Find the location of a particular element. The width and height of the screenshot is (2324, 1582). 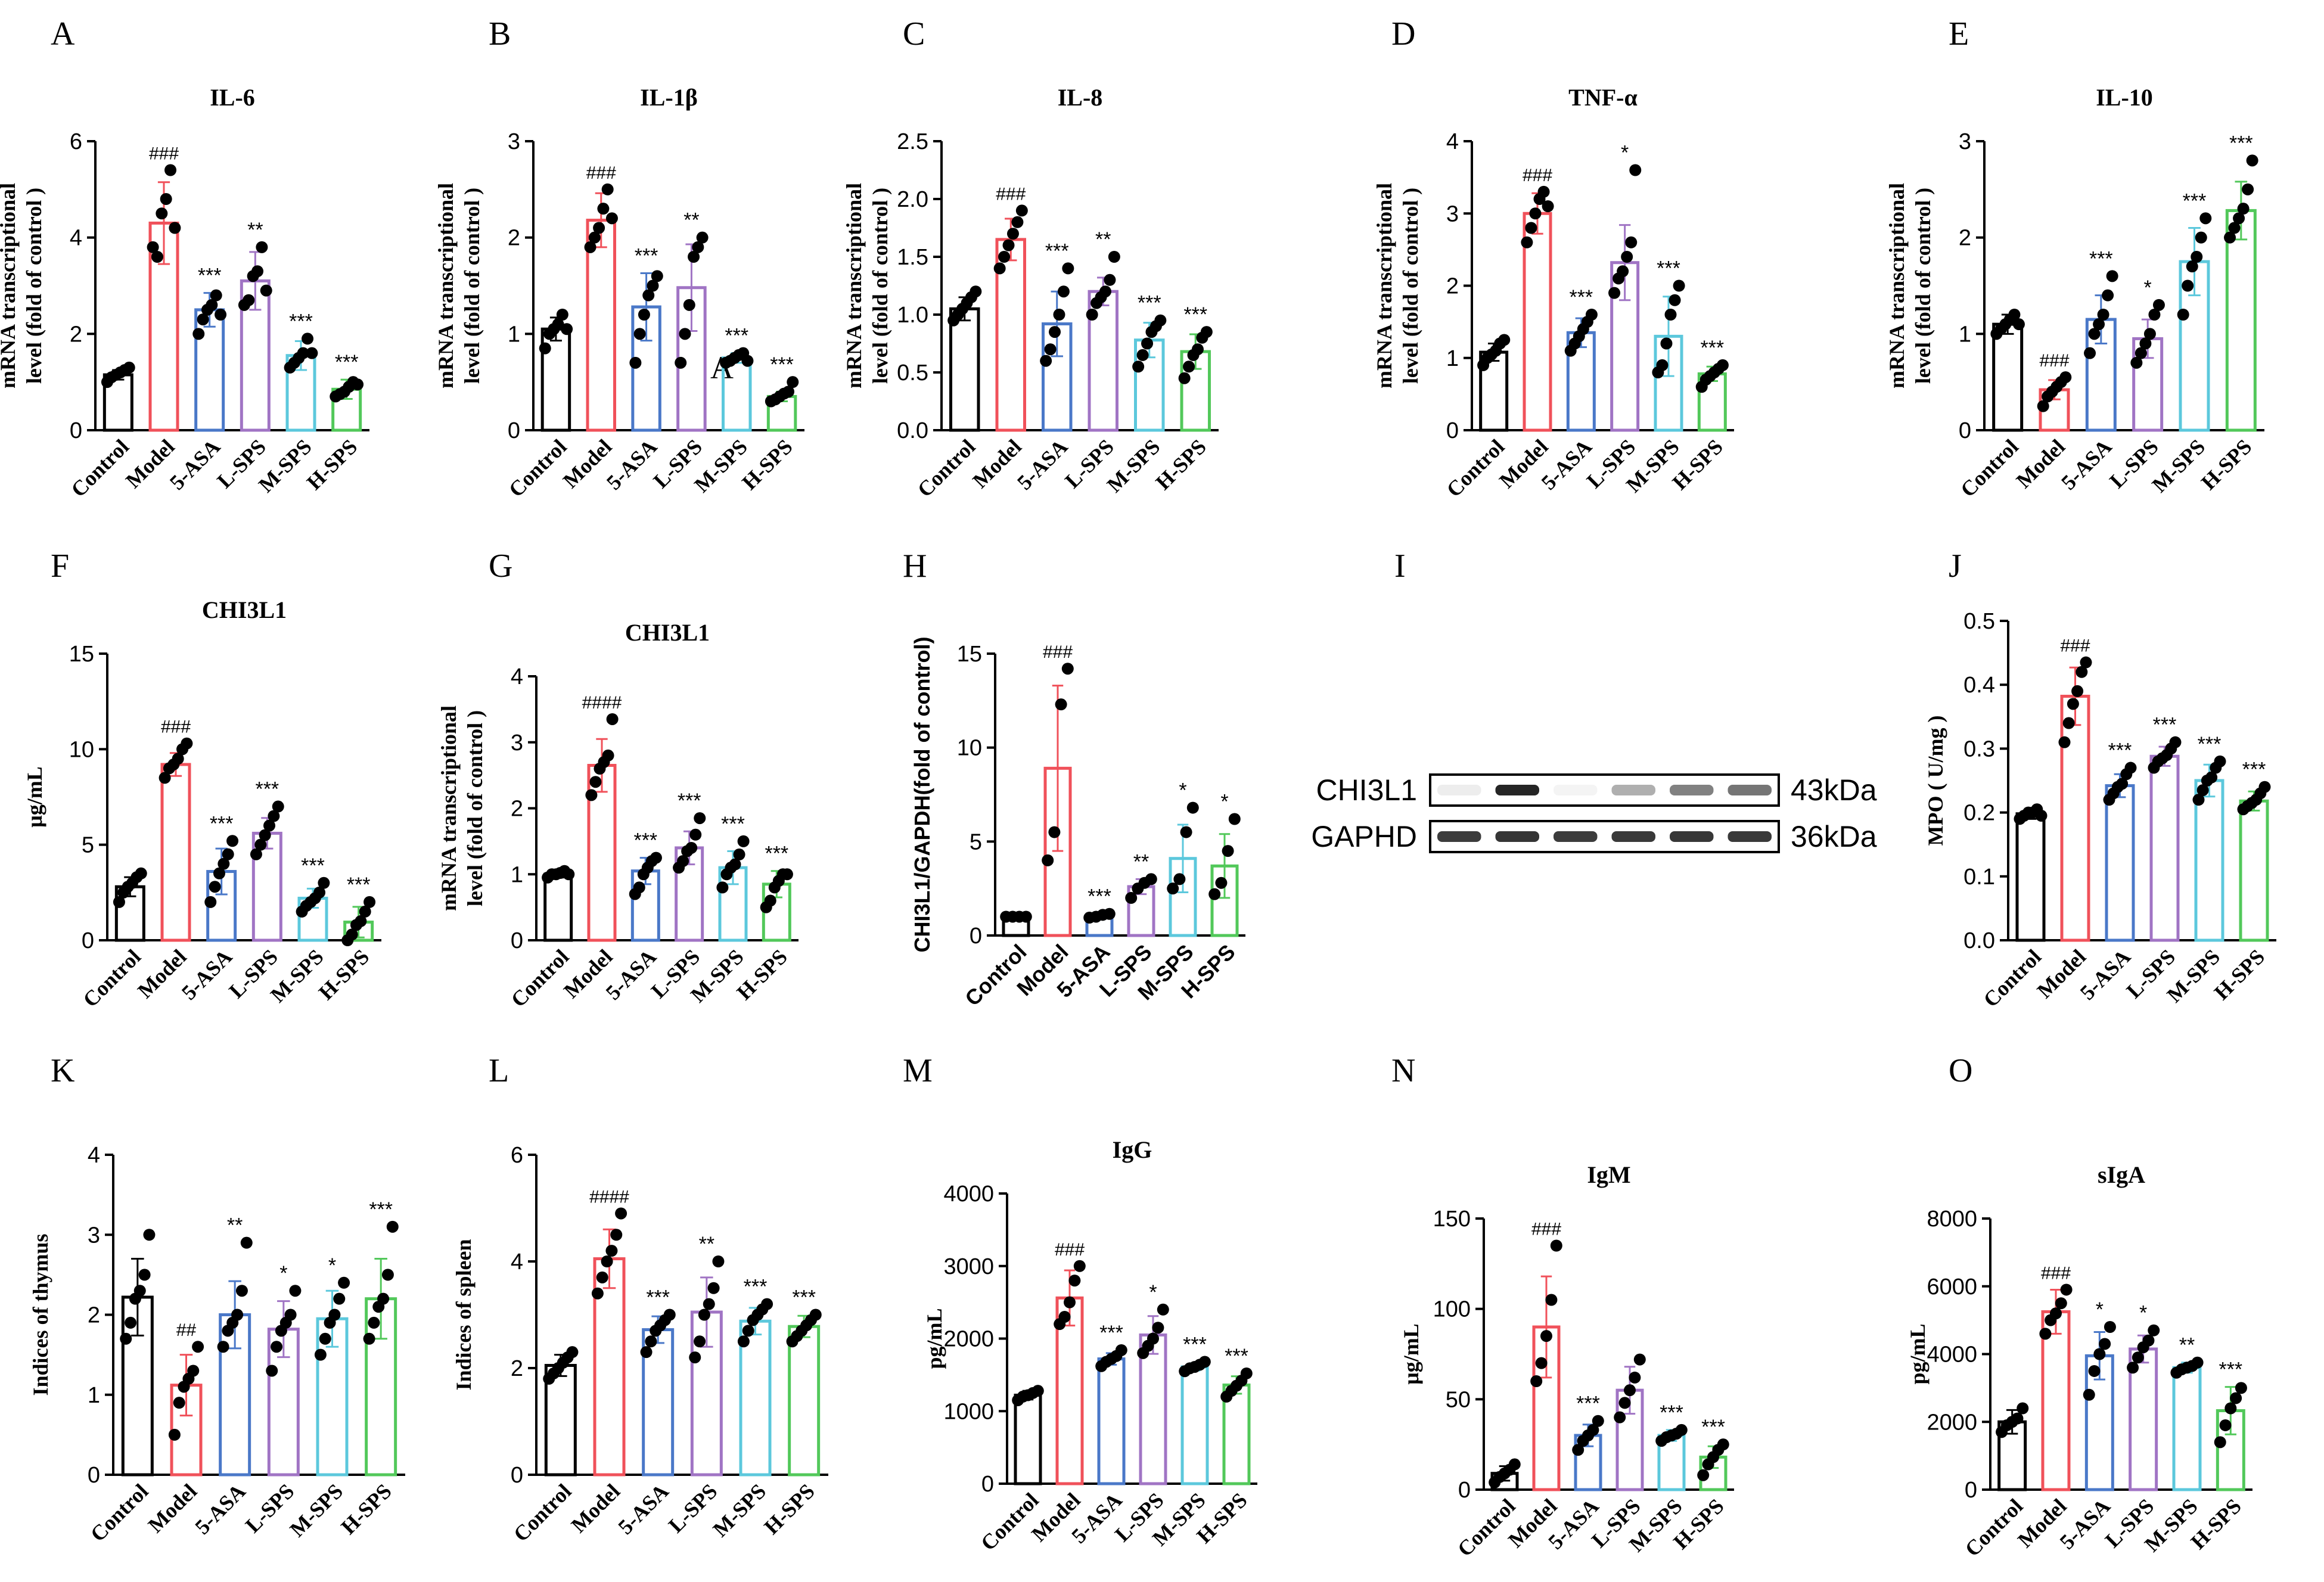

y-axis-label: CHI3L1/GAPDH(fold of control) is located at coordinates (922, 795).